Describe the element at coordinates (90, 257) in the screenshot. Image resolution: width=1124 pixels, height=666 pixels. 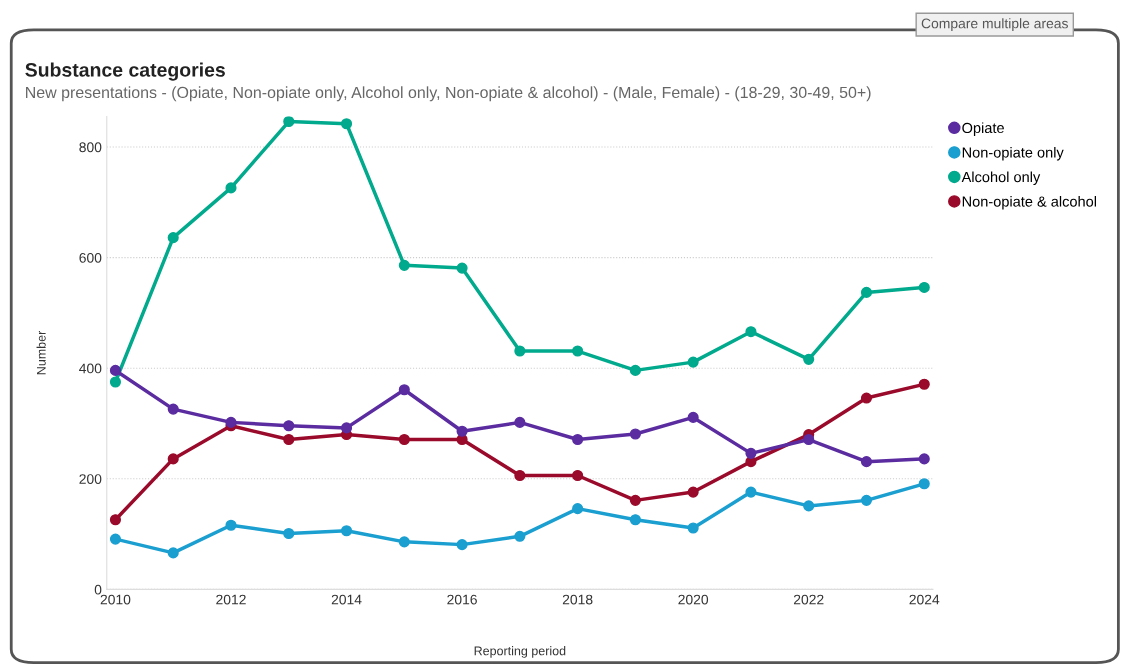
I see `y-tick-label: 600` at that location.